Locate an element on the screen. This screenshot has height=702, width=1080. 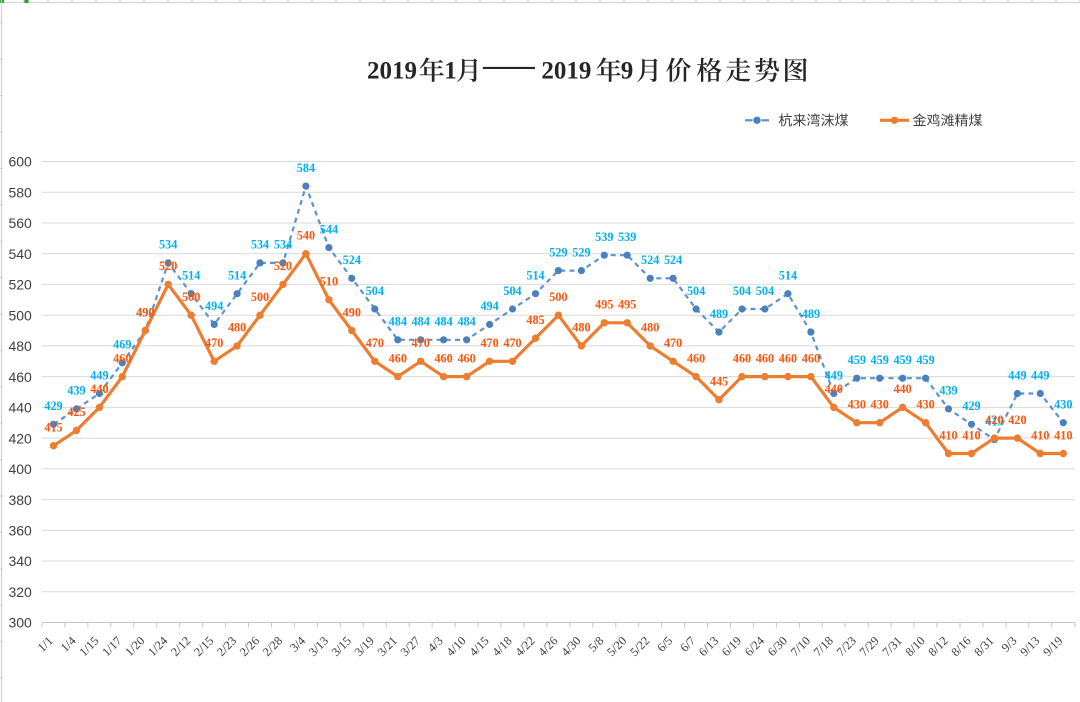
svg-text: 400 is located at coordinates (20, 469).